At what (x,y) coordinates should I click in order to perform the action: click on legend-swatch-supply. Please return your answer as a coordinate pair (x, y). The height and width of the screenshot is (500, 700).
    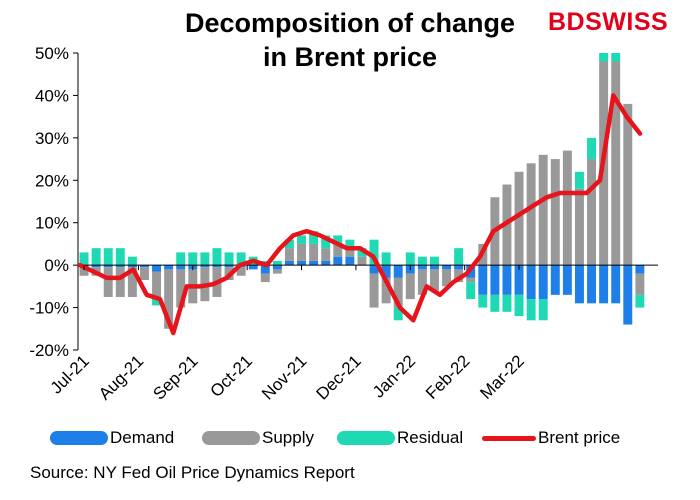
    Looking at the image, I should click on (231, 438).